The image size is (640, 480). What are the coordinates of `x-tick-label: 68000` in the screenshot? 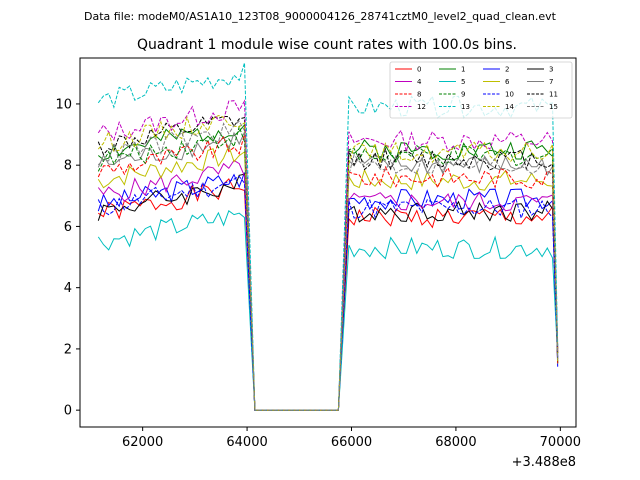 It's located at (455, 442).